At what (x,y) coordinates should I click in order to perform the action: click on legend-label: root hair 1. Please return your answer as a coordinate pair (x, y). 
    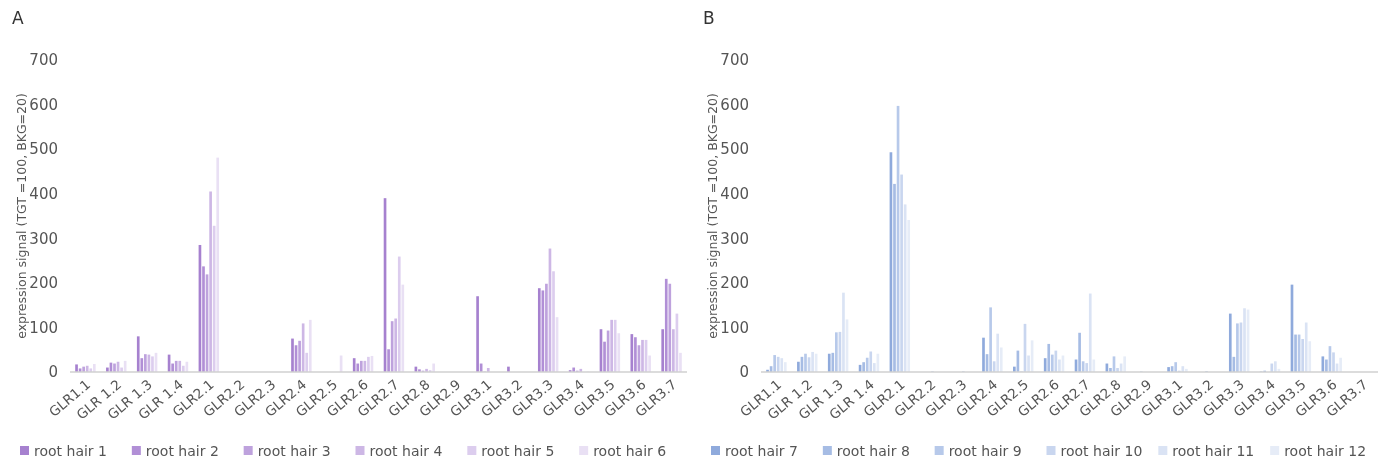
    Looking at the image, I should click on (70, 451).